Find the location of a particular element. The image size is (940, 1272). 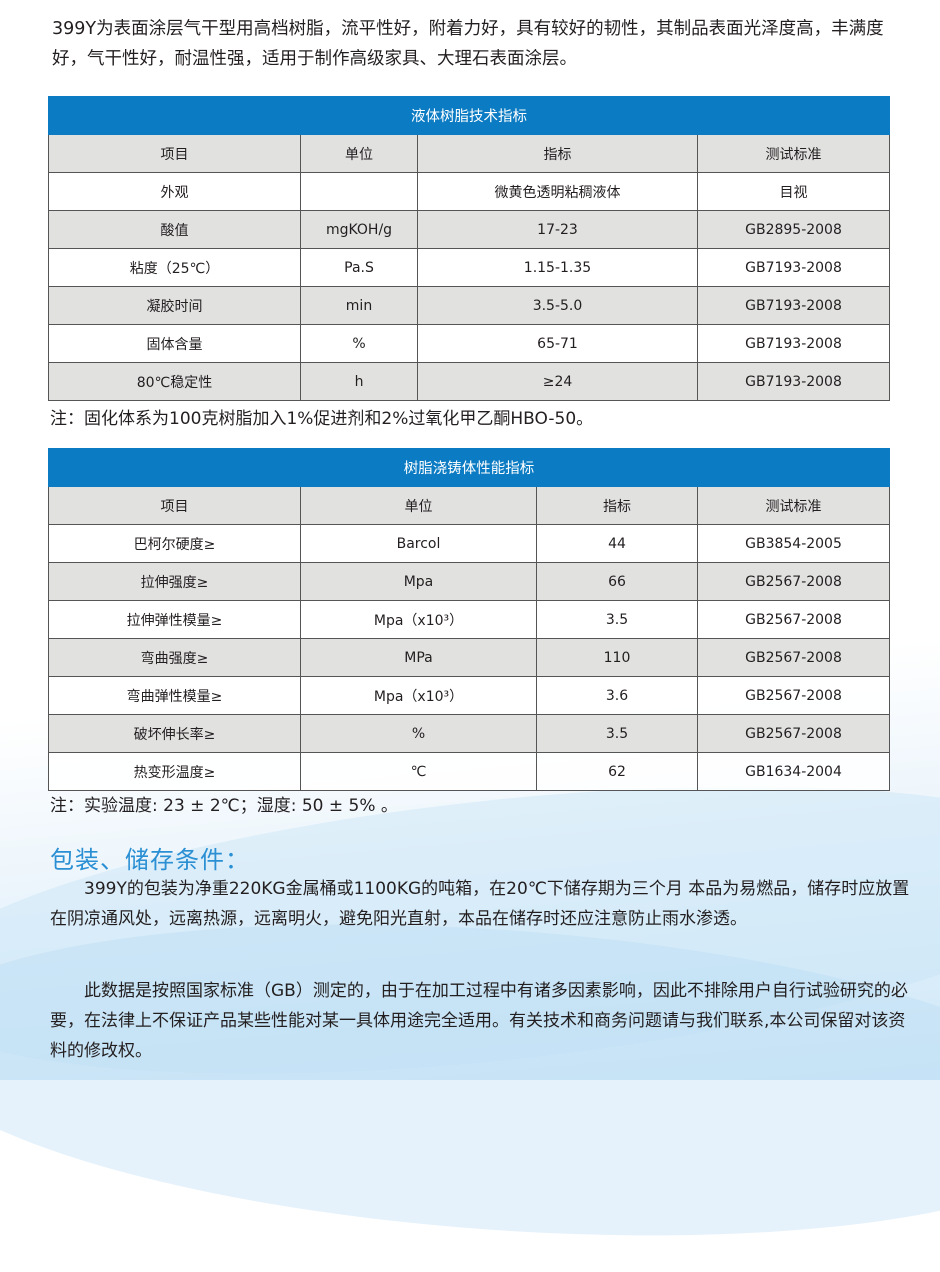

table-row: 凝胶时间 min 3.5-5.0 GB7193-2008 is located at coordinates (469, 305).